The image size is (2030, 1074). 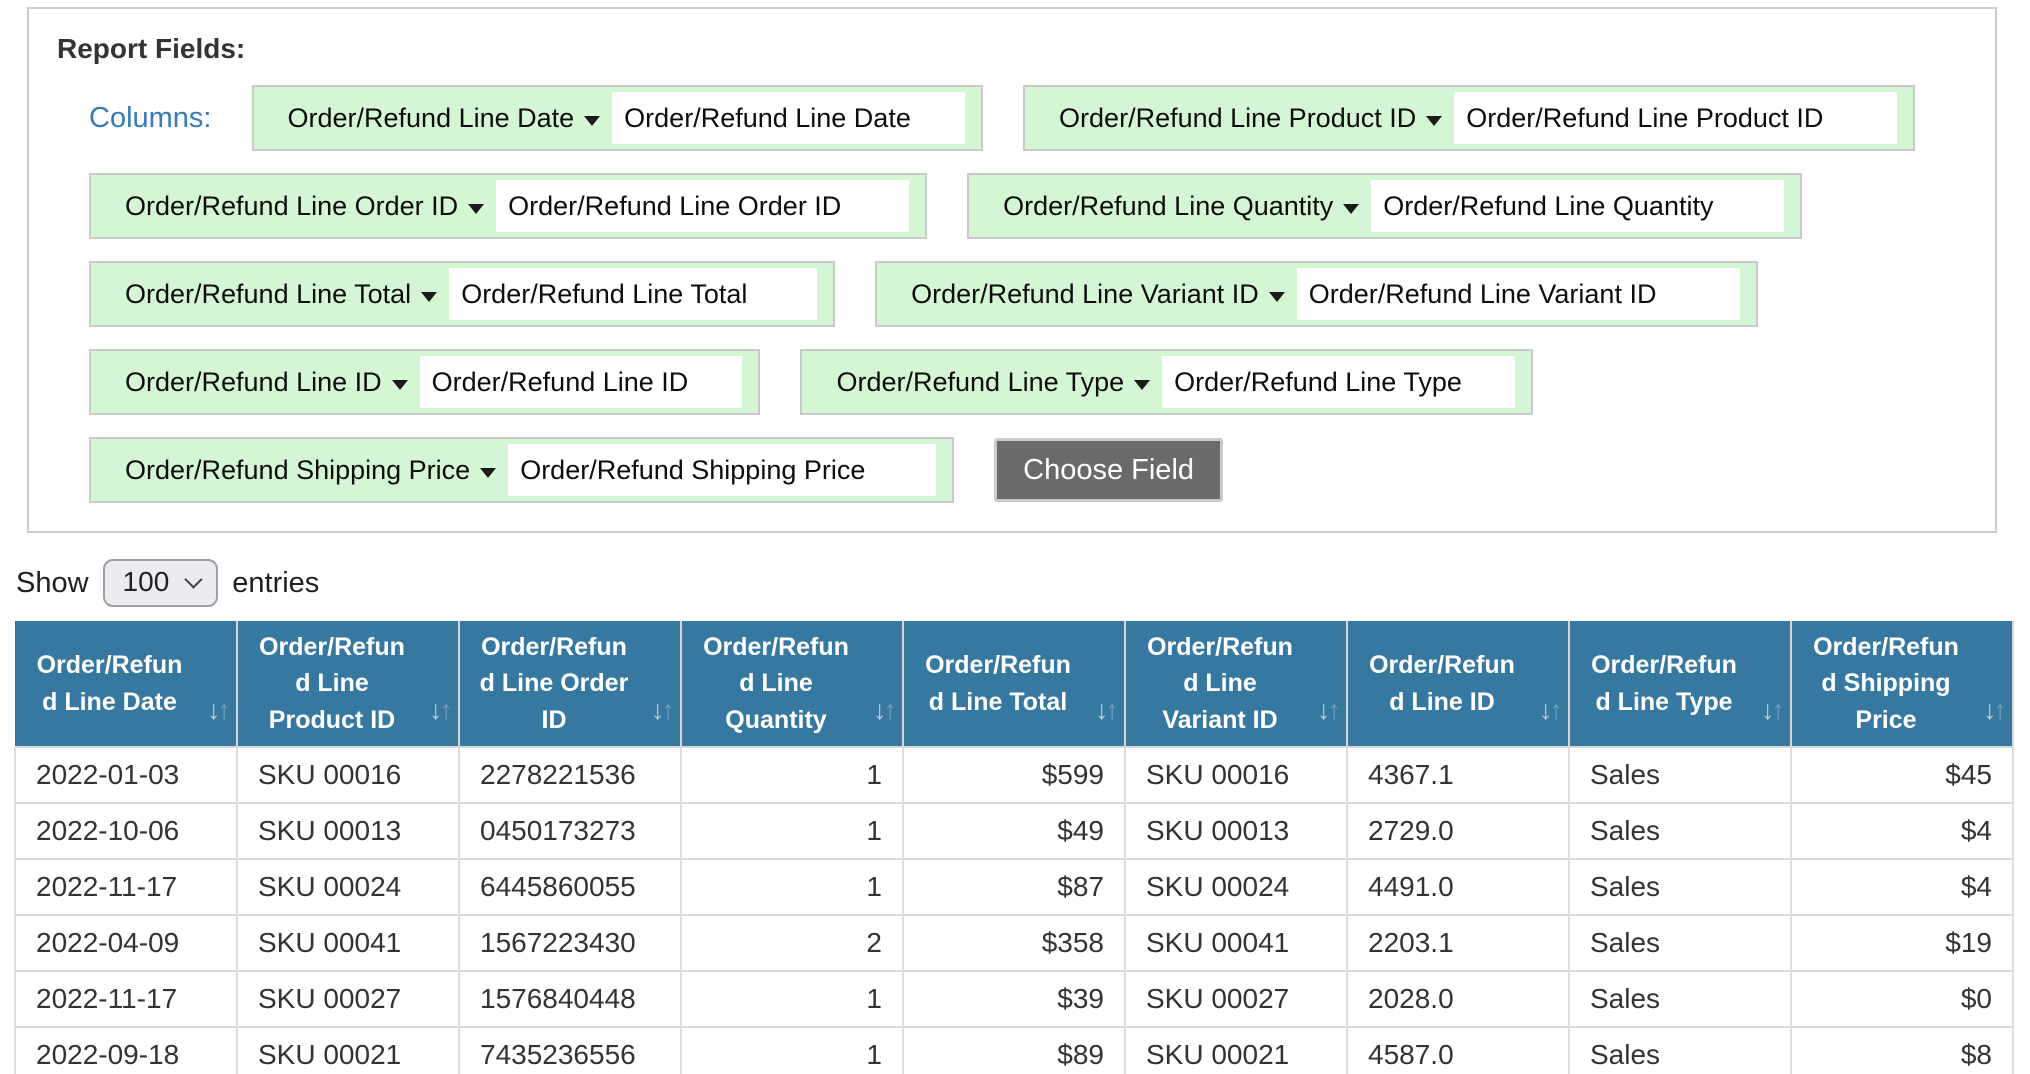 I want to click on table-cell: 1567223430, so click(x=570, y=942).